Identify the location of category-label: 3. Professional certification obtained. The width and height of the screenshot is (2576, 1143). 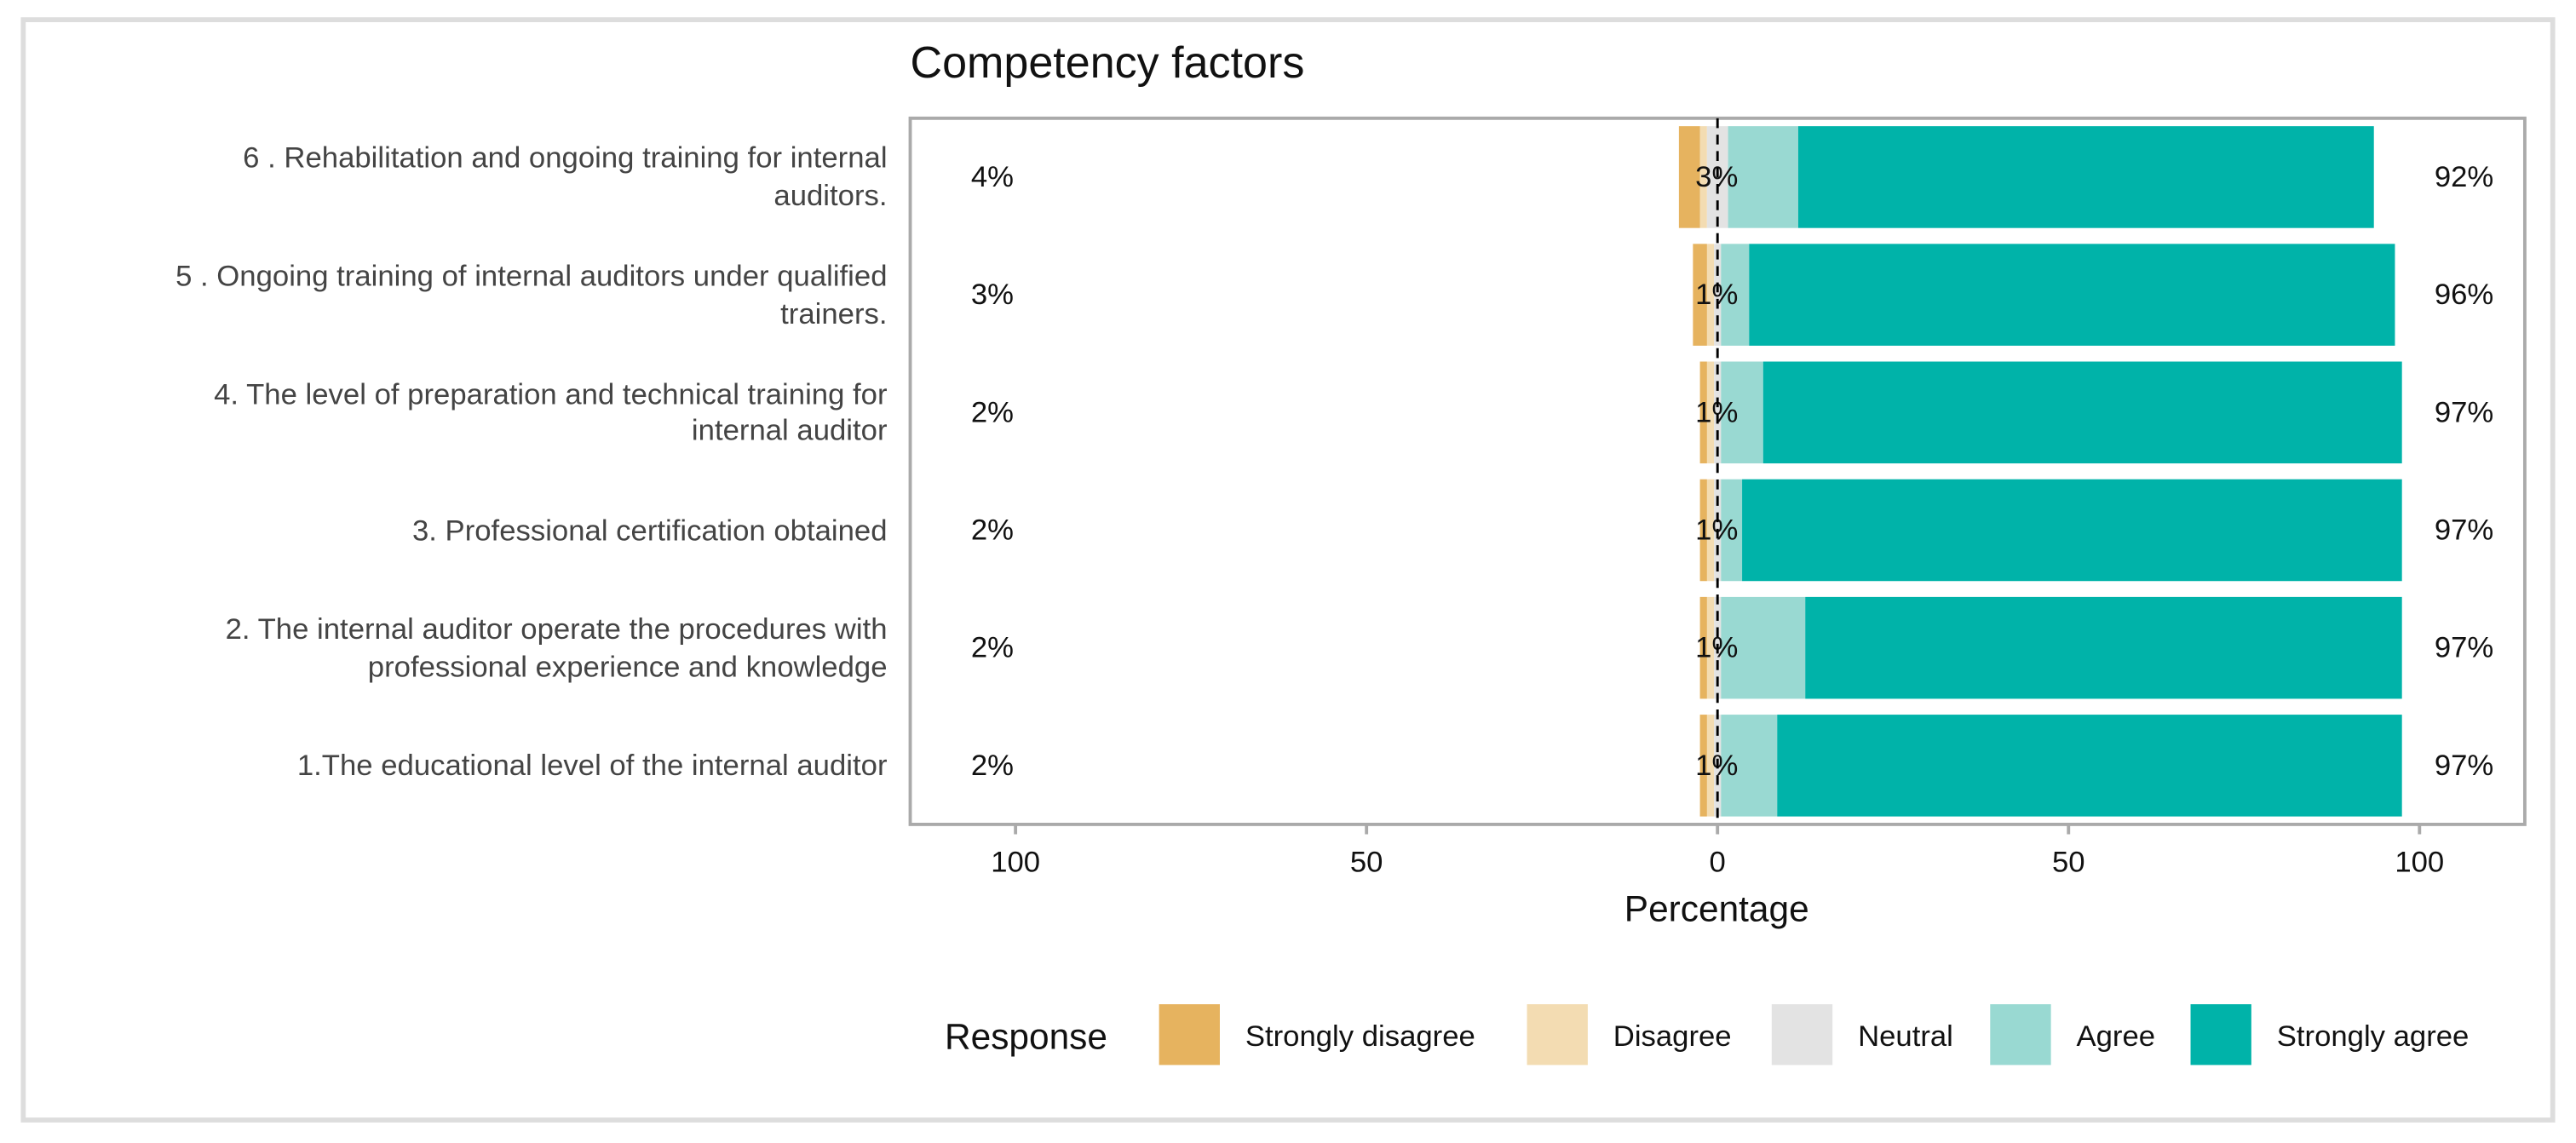
(649, 530).